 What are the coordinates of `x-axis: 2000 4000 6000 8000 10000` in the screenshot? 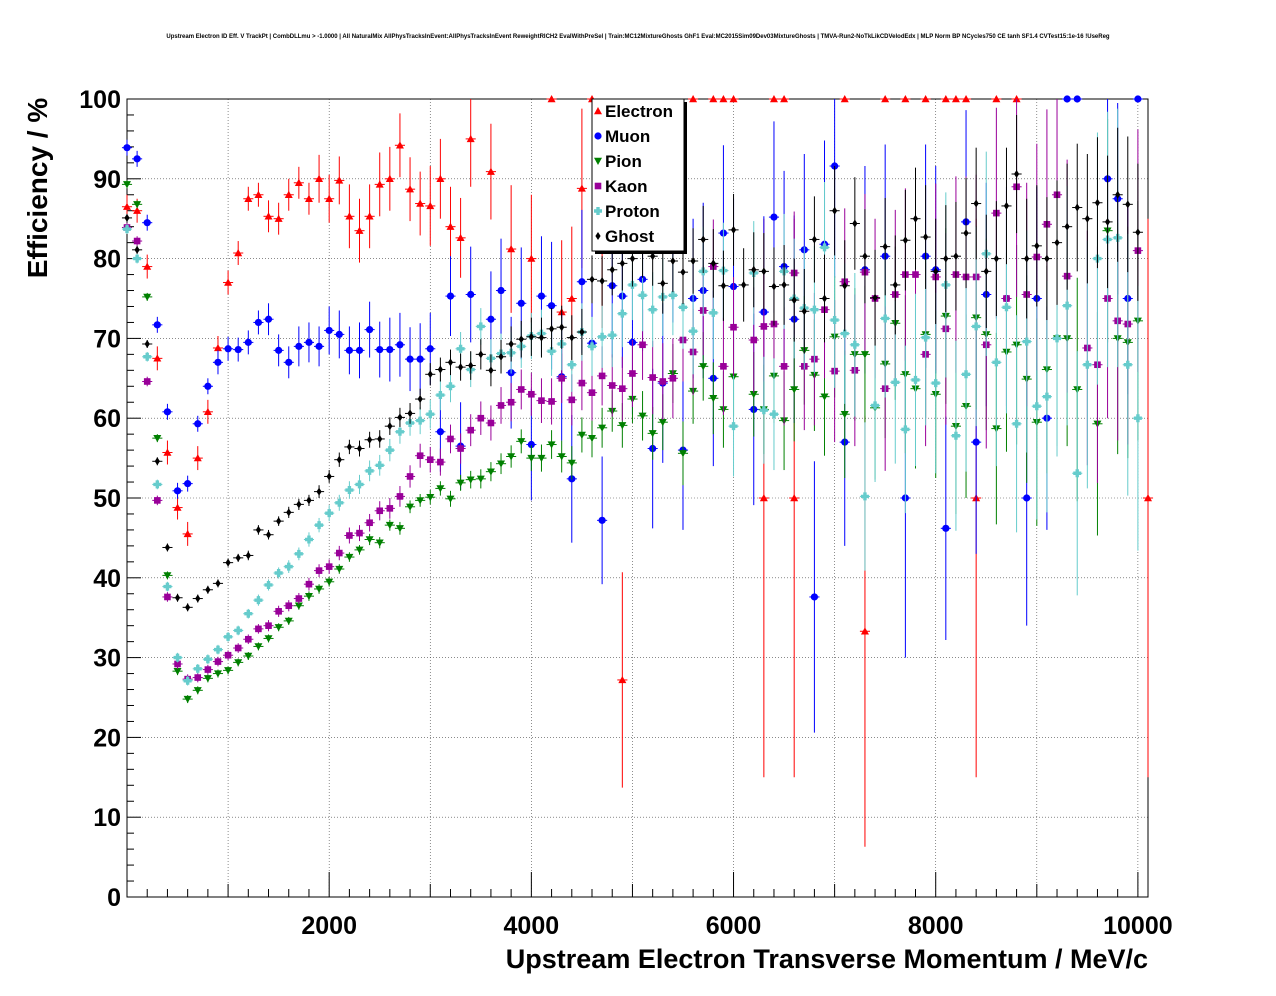 It's located at (659, 906).